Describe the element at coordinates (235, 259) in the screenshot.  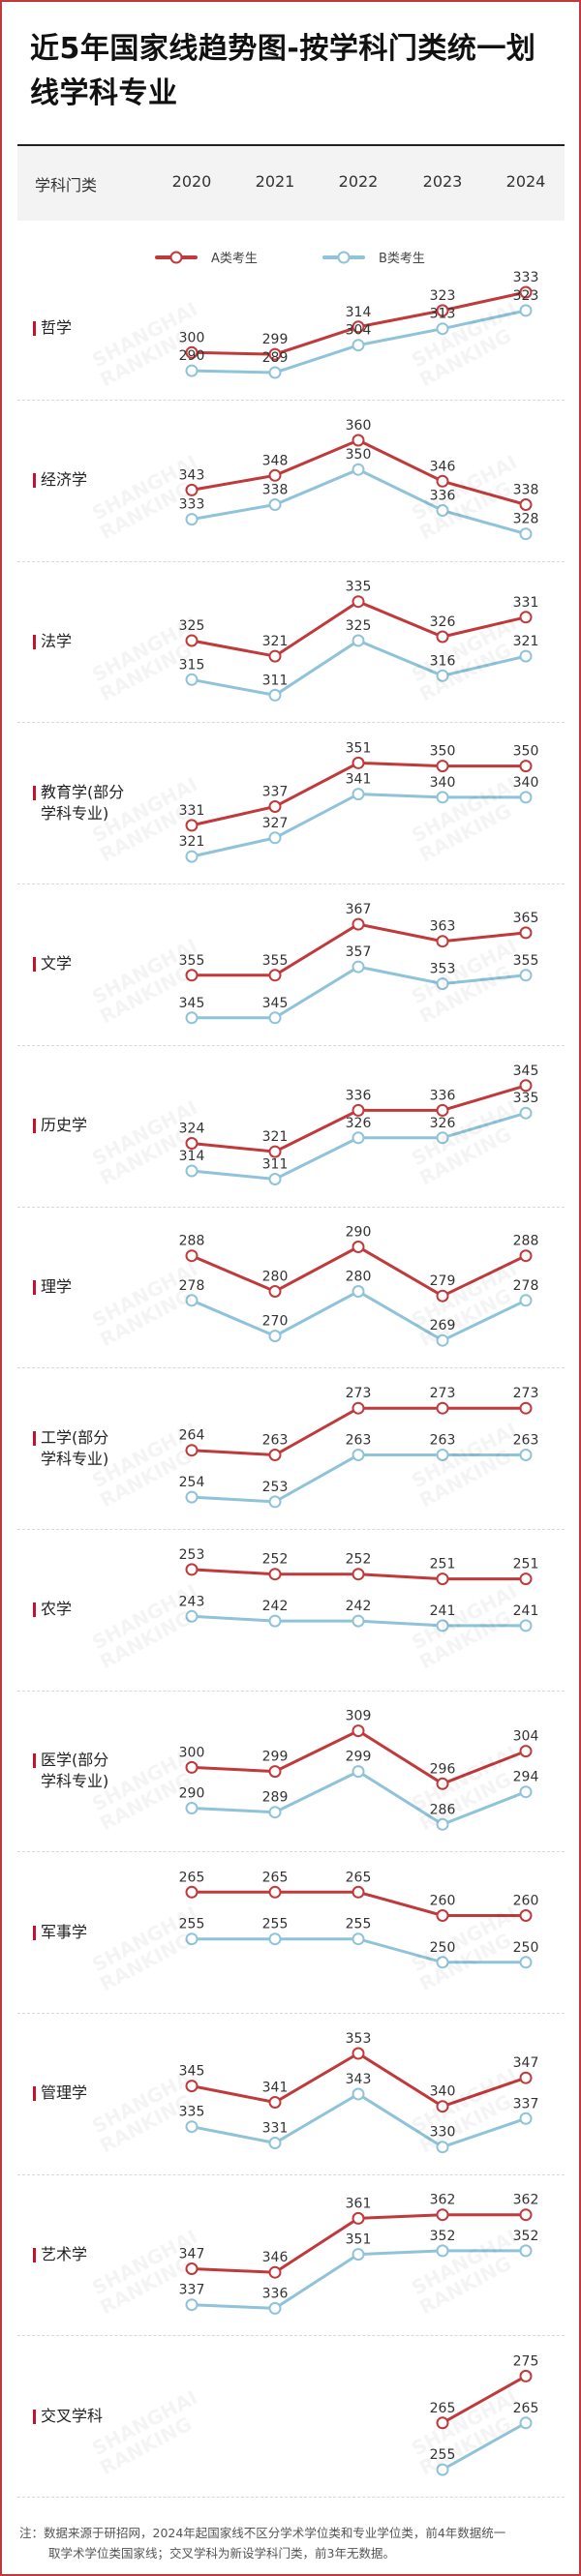
I see `legend-a-label: A类考生` at that location.